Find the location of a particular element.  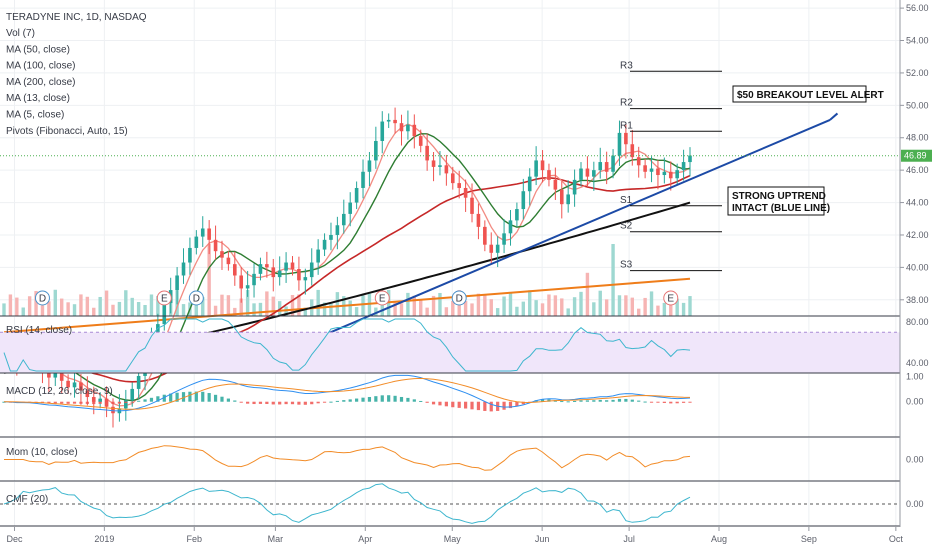

event-marker-5: E is located at coordinates (671, 298).